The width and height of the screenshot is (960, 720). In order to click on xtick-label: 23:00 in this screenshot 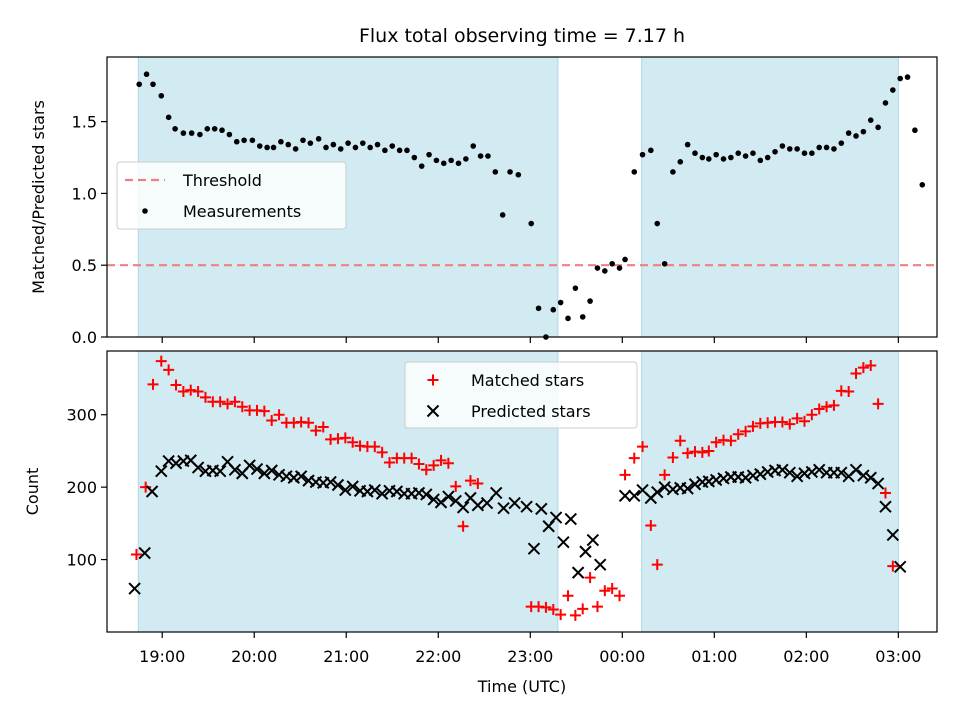, I will do `click(530, 656)`.